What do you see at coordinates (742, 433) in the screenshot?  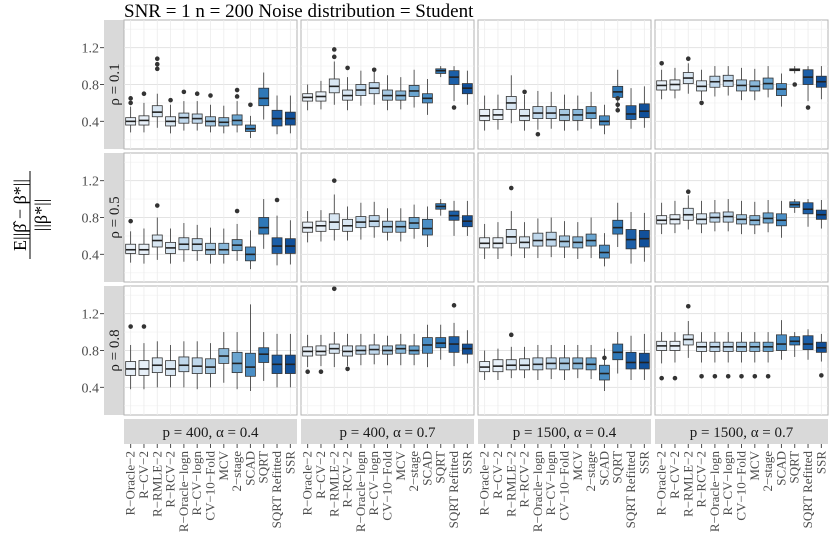 I see `column-strip-label: p = 1500, α = 0.7` at bounding box center [742, 433].